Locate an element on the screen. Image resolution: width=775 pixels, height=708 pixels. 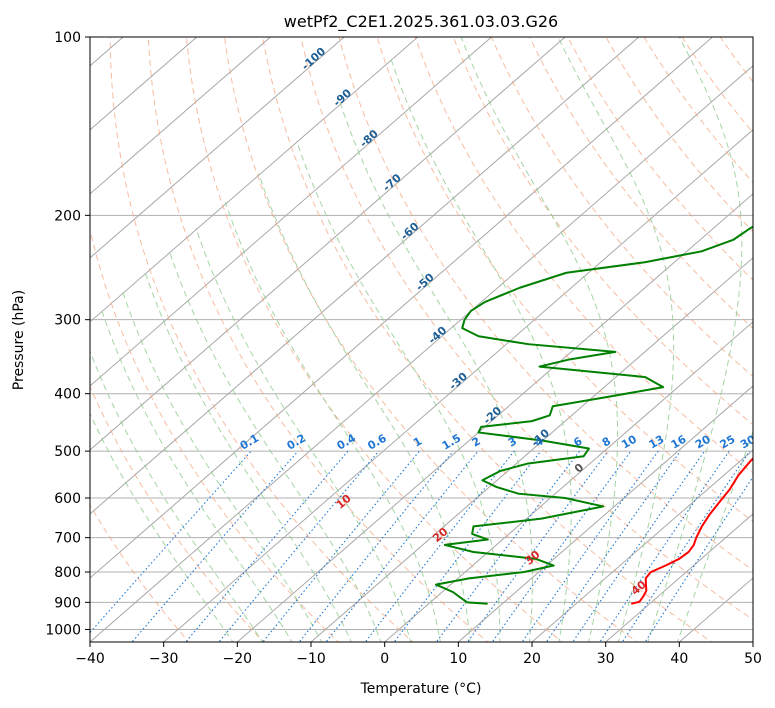
x-axis-ticks: −40 −30 −20 −10 0 10 20 30 40 50 is located at coordinates (418, 654).